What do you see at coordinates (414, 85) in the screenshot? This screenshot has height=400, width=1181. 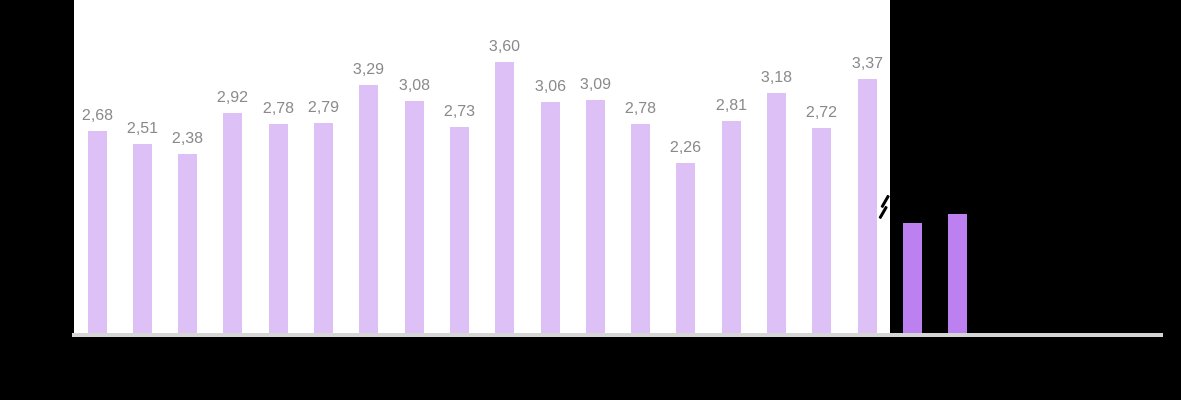 I see `bar-value-label: 3,08` at bounding box center [414, 85].